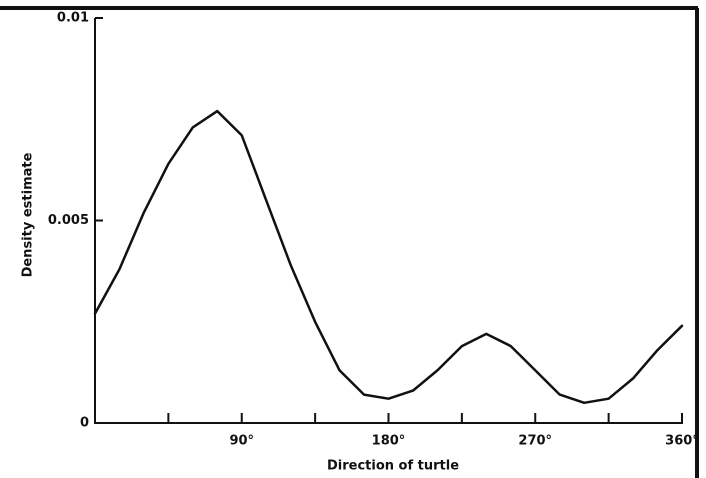 The height and width of the screenshot is (478, 706). I want to click on y-tick-label: 0, so click(84, 423).